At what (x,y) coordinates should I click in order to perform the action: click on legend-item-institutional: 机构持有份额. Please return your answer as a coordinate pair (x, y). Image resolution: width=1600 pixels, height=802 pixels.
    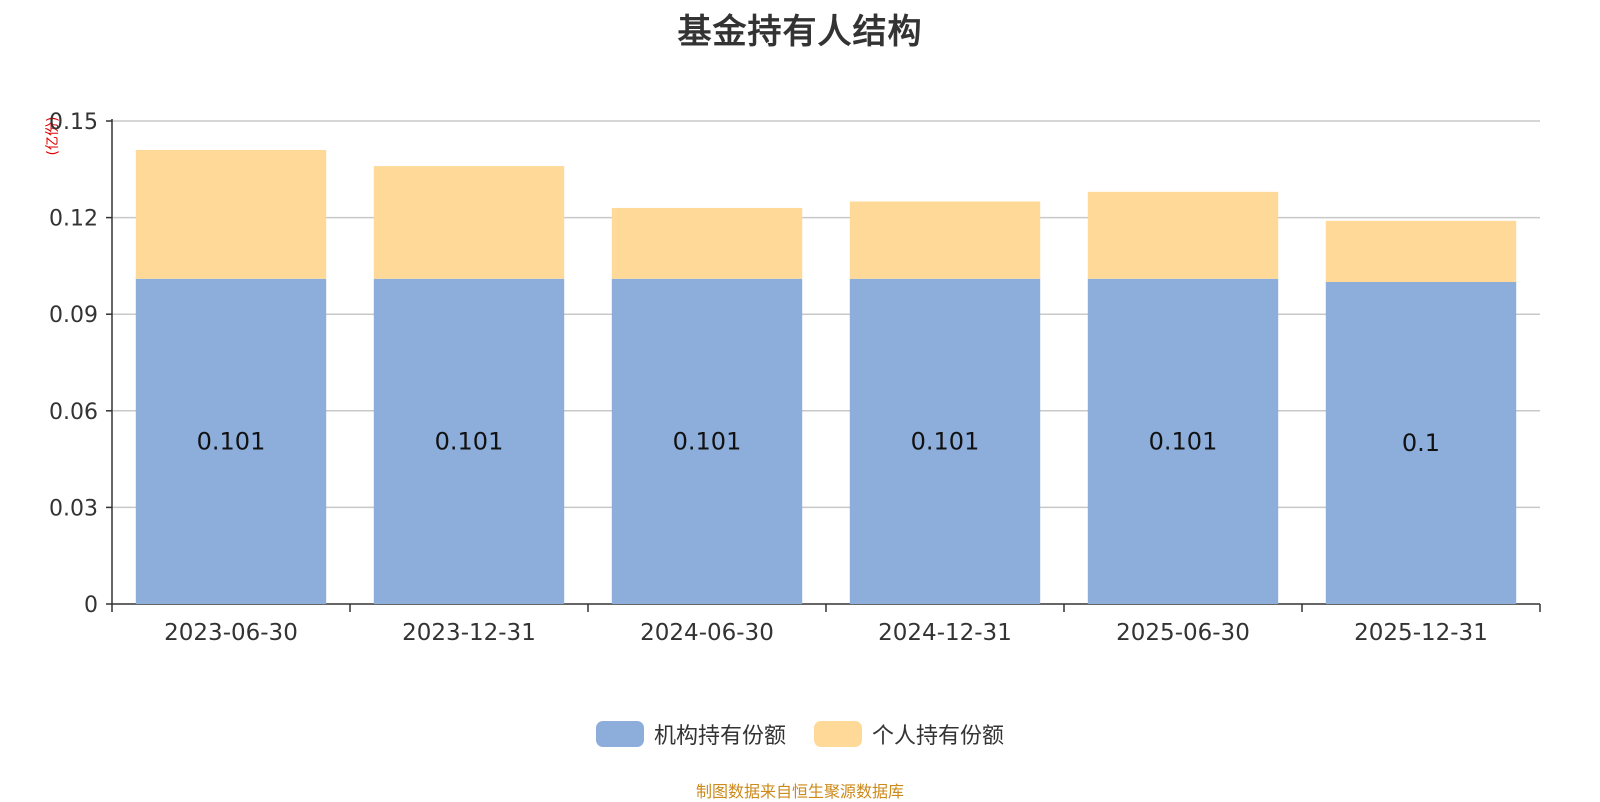
    Looking at the image, I should click on (690, 734).